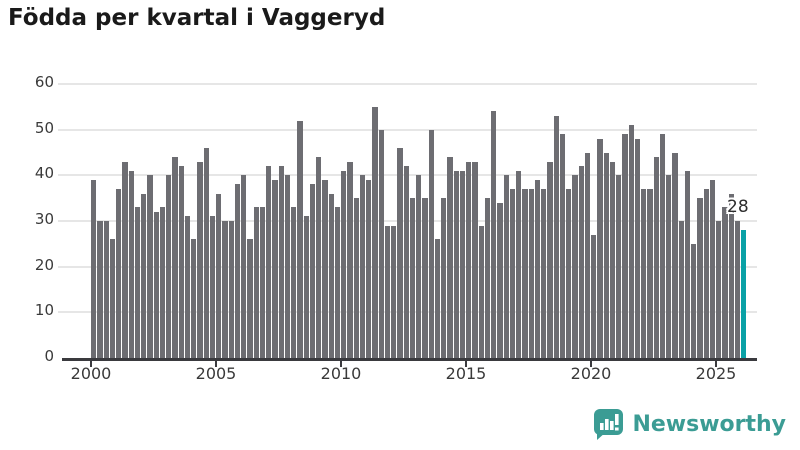 The width and height of the screenshot is (800, 450). What do you see at coordinates (407, 129) in the screenshot?
I see `gridline` at bounding box center [407, 129].